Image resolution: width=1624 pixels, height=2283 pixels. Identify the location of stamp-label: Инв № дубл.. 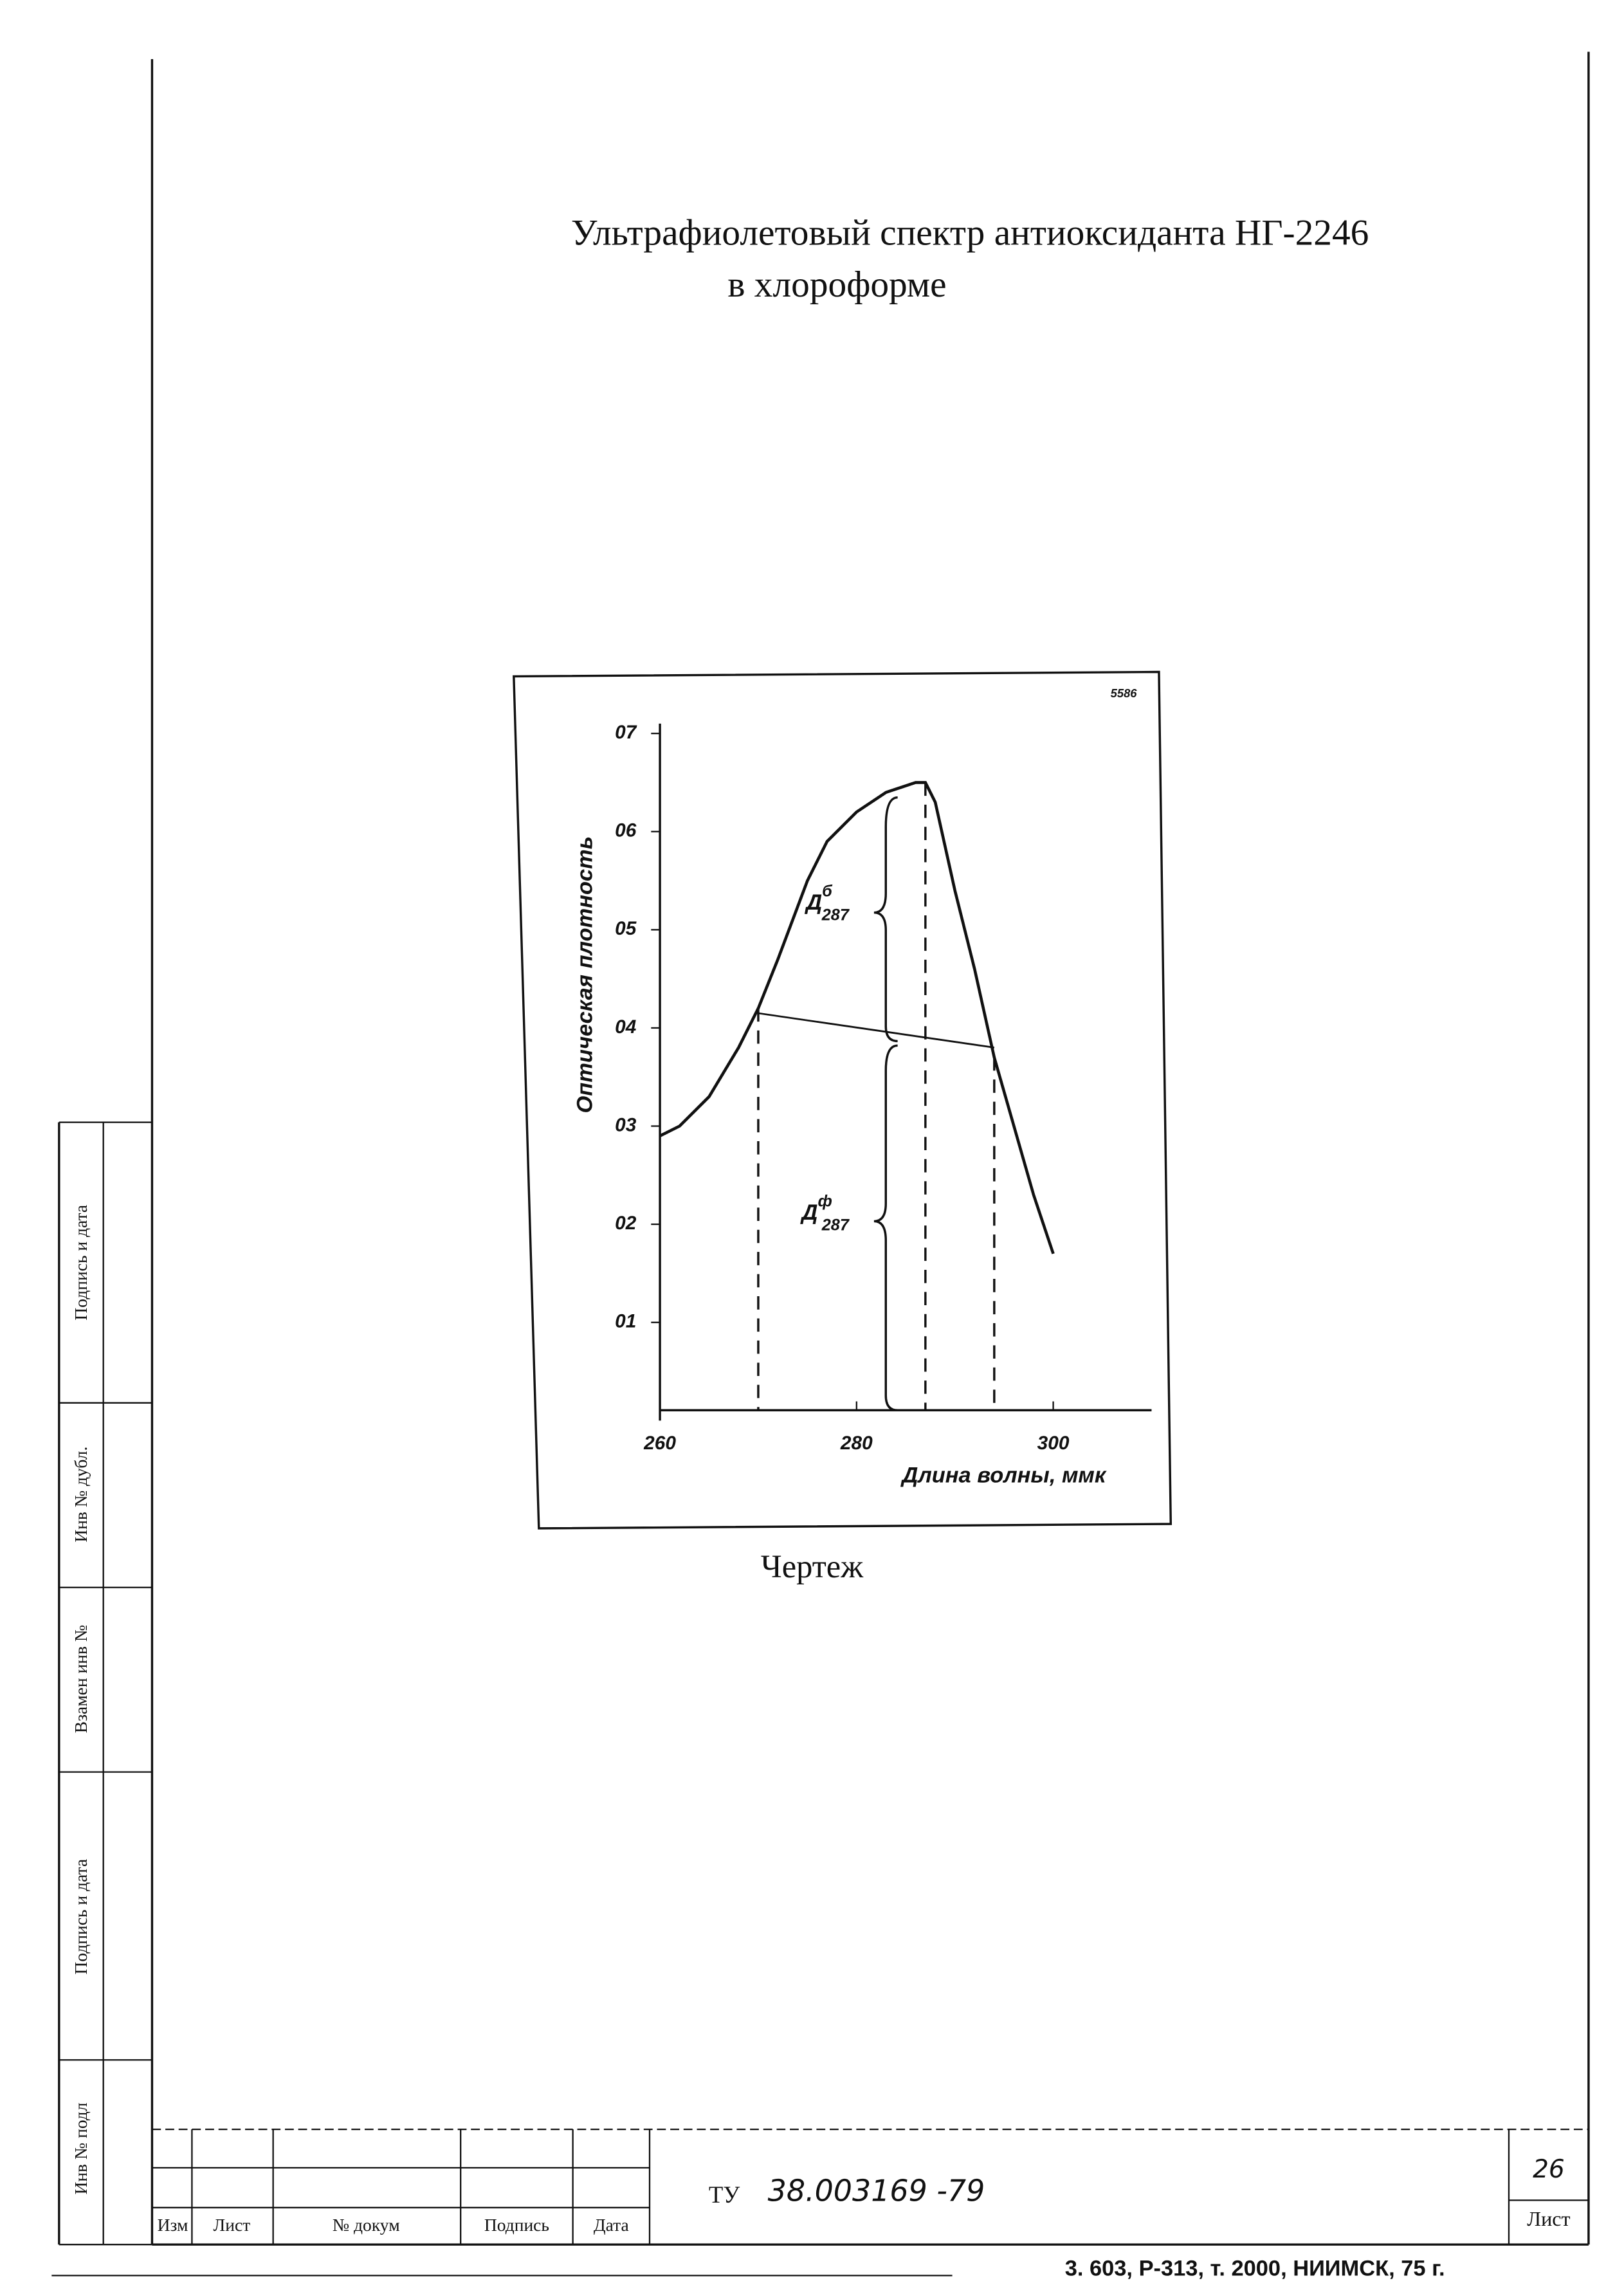
(81, 1495).